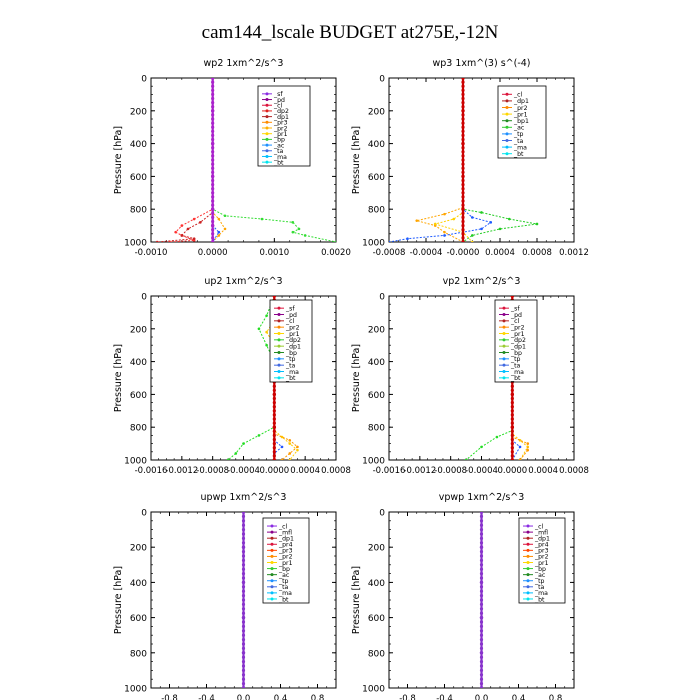 This screenshot has height=700, width=700. What do you see at coordinates (522, 122) in the screenshot?
I see `legend: _cl_dp1_pr2_pr1_bp1_ac_tp_ta_ma_bt` at bounding box center [522, 122].